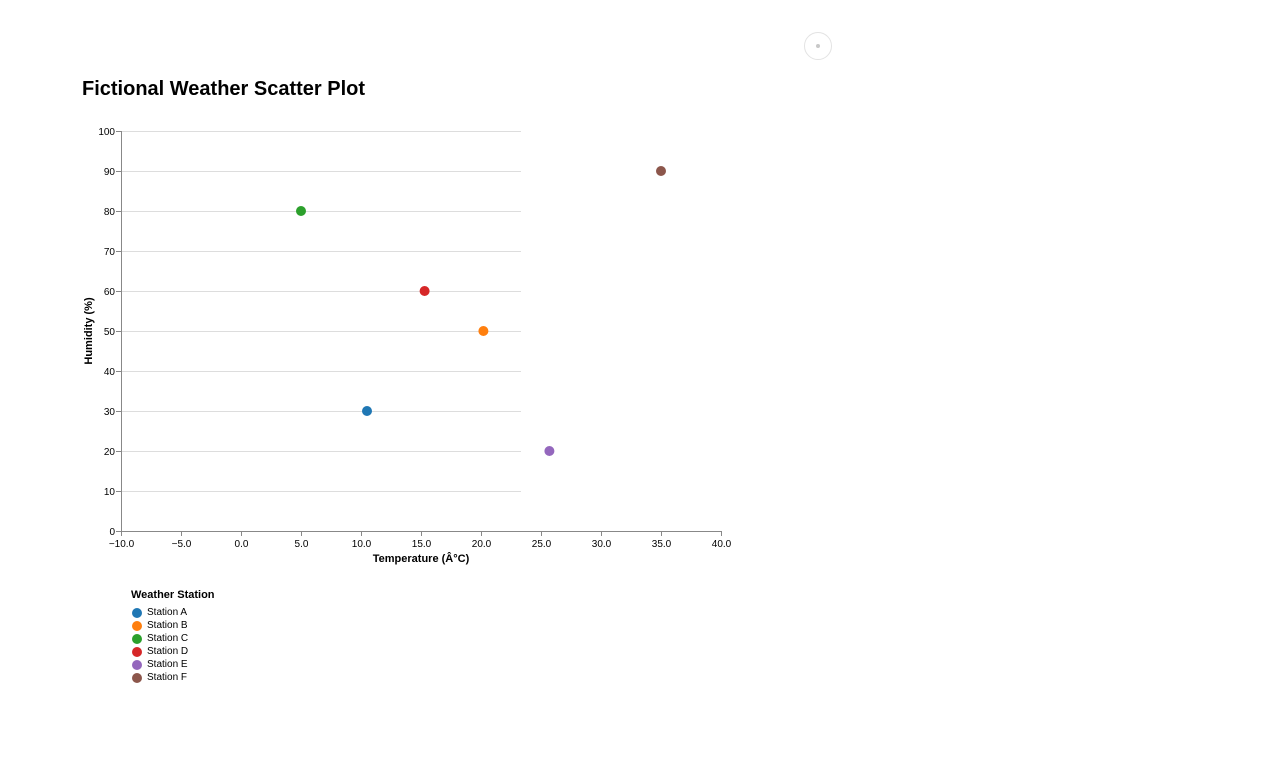 Image resolution: width=1280 pixels, height=779 pixels. What do you see at coordinates (421, 558) in the screenshot?
I see `x-axis-title: Temperature (Â°C)` at bounding box center [421, 558].